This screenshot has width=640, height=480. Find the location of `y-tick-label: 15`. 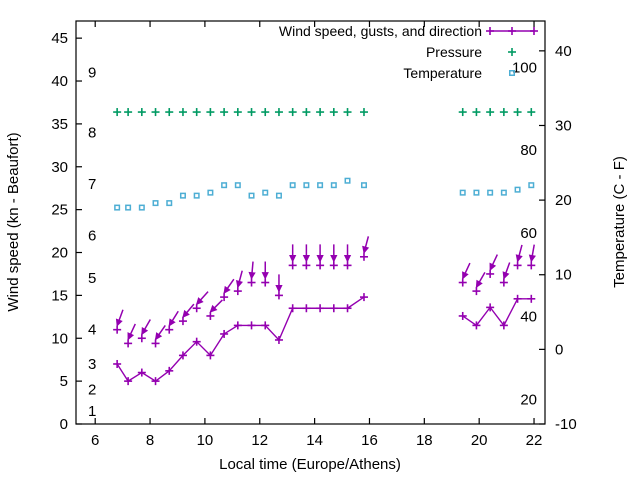

y-tick-label: 15 is located at coordinates (59, 295).